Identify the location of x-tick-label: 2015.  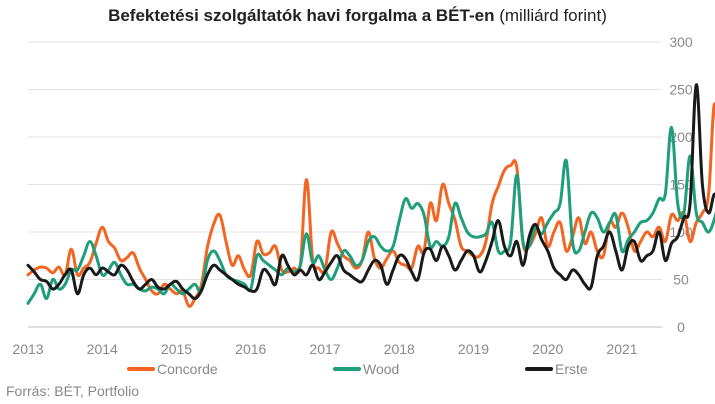
(176, 349).